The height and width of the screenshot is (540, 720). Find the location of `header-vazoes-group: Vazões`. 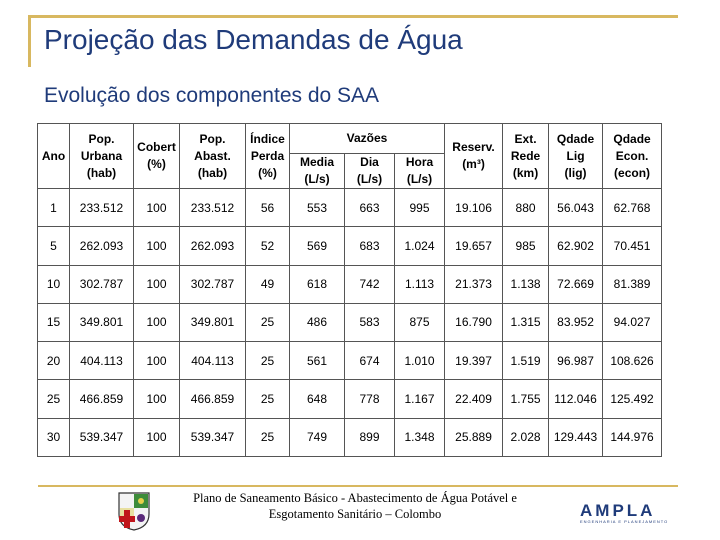

header-vazoes-group: Vazões is located at coordinates (367, 138).